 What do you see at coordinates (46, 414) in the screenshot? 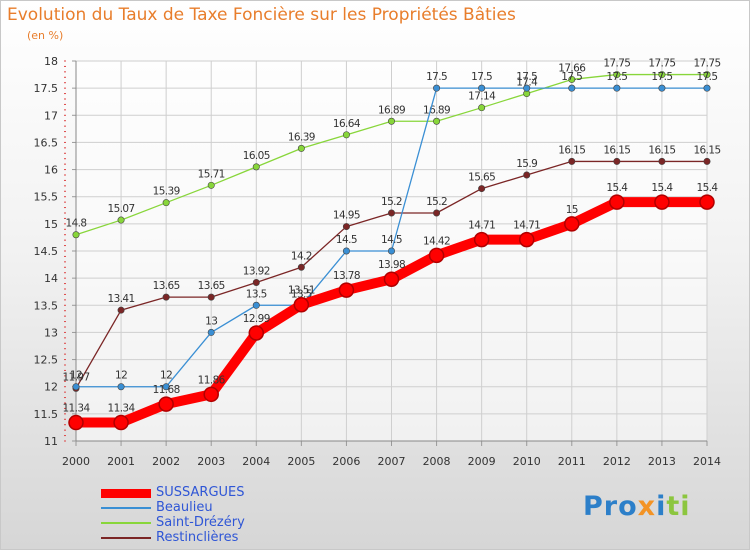
I see `y-tick-label: 11.5` at bounding box center [46, 414].